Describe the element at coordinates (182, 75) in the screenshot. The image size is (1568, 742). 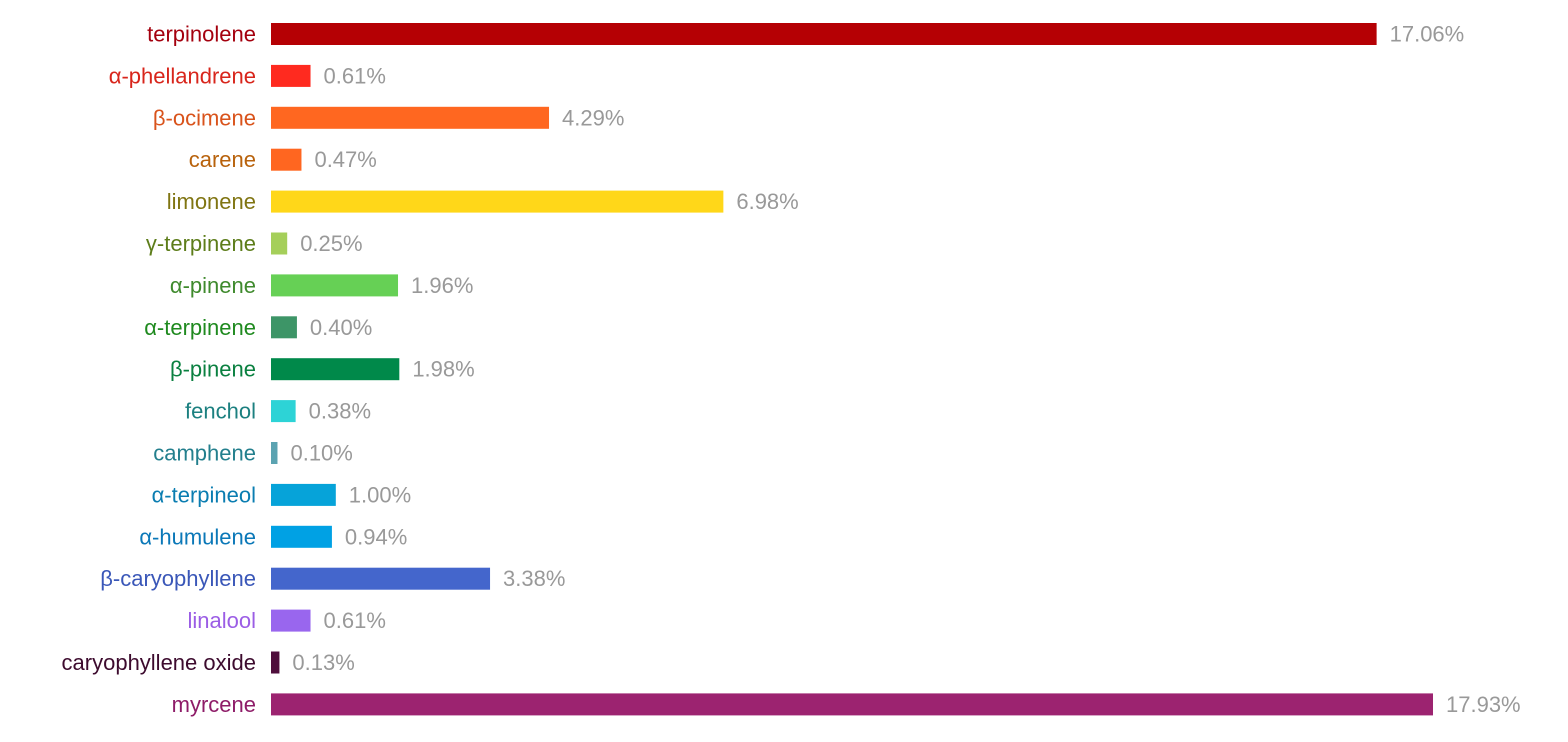
I see `category-label: α-phellandrene` at that location.